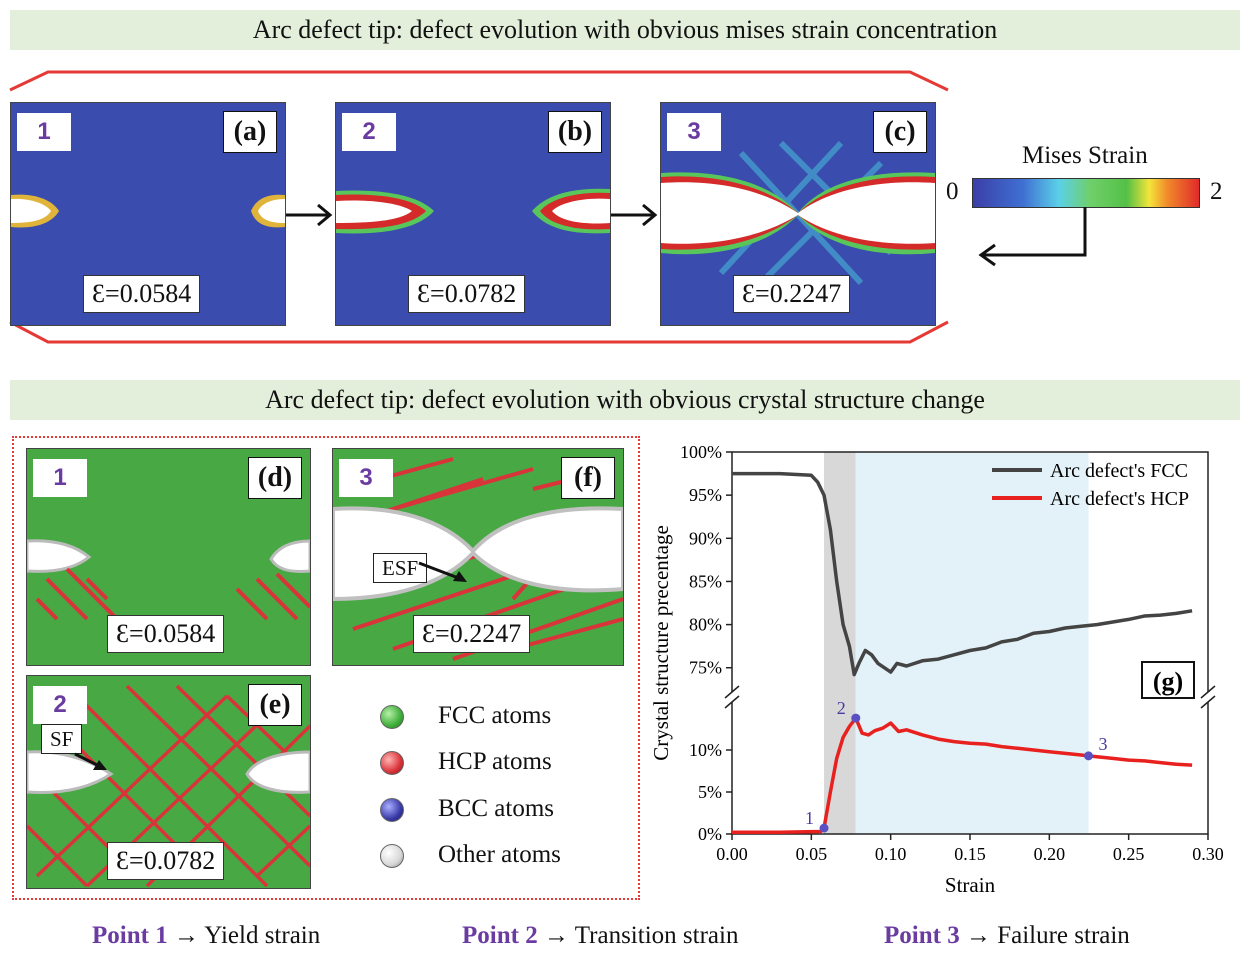  What do you see at coordinates (400, 568) in the screenshot?
I see `esf-annotation: ESF` at bounding box center [400, 568].